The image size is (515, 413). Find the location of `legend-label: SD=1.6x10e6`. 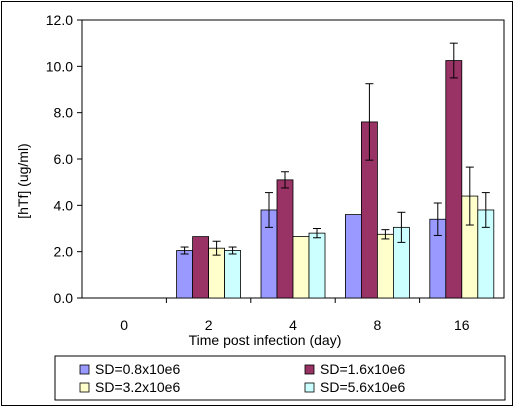

legend-label: SD=1.6x10e6 is located at coordinates (362, 369).